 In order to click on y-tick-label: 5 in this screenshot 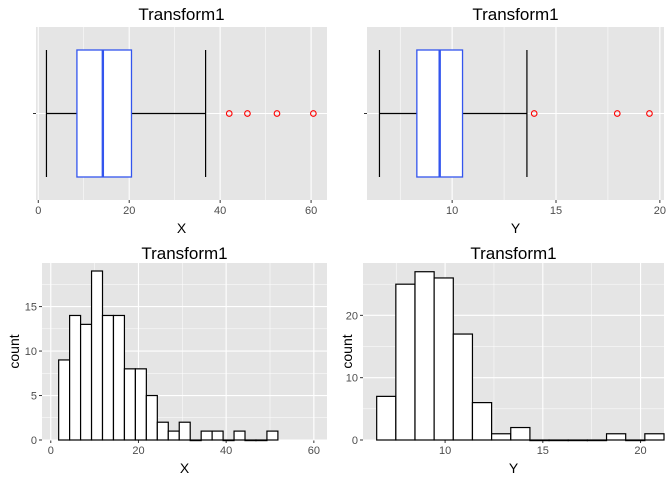, I will do `click(34, 397)`.